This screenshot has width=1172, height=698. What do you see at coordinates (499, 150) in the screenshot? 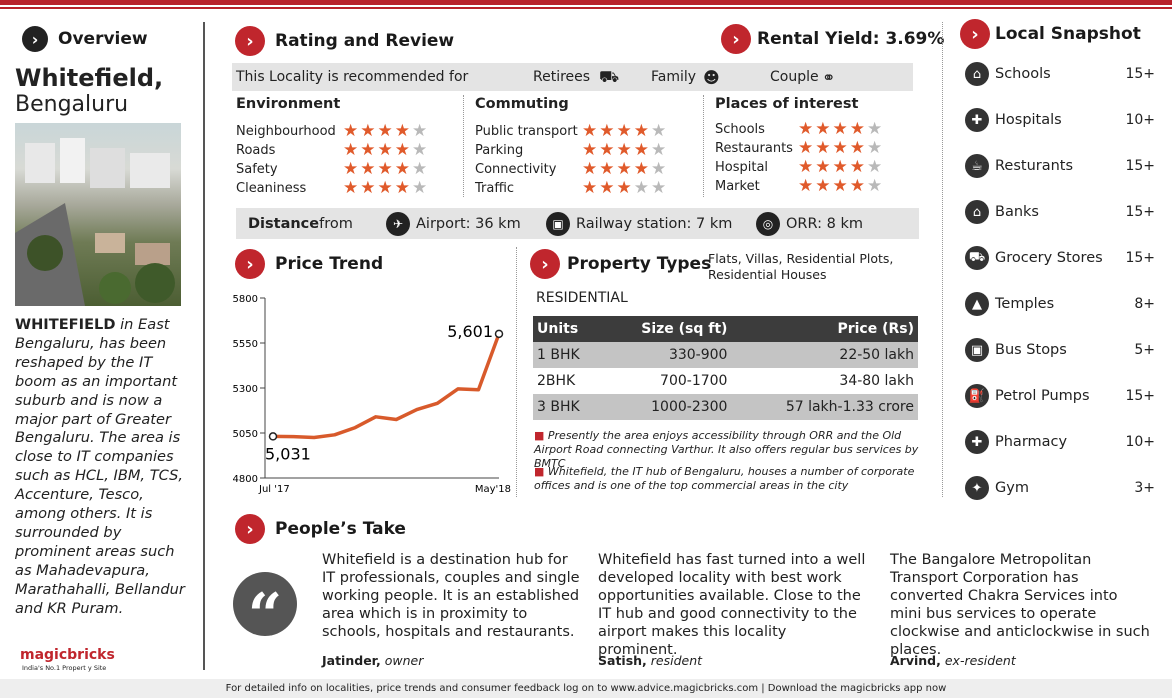
I see `rating-label: Parking` at bounding box center [499, 150].